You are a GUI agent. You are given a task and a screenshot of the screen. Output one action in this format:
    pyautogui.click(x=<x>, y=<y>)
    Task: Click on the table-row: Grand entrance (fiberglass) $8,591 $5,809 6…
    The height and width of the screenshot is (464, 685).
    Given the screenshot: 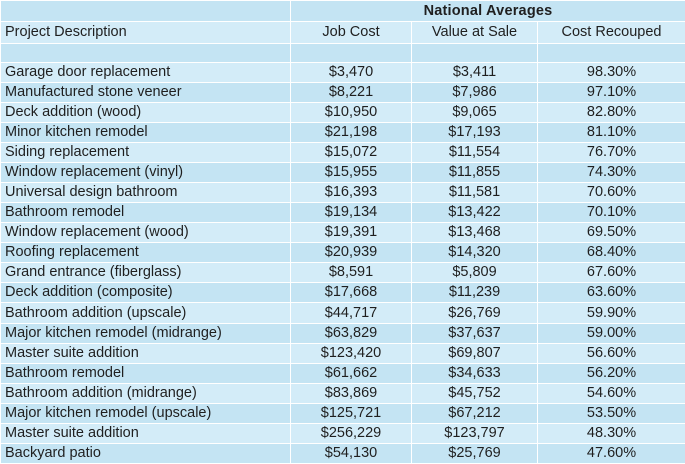 What is the action you would take?
    pyautogui.click(x=342, y=273)
    